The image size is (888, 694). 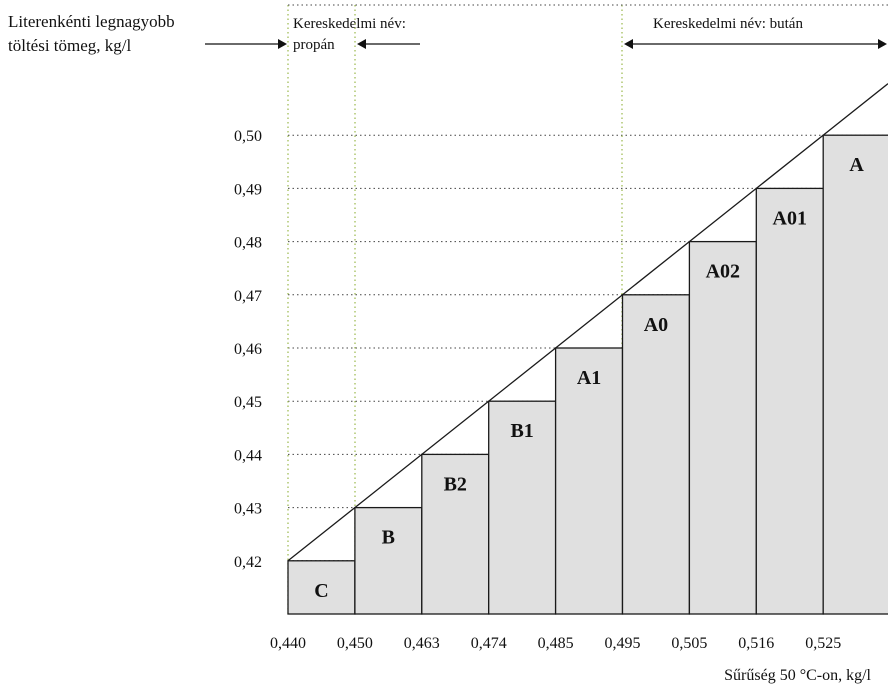 I want to click on propane-label-line1: Kereskedelmi név:, so click(x=349, y=24).